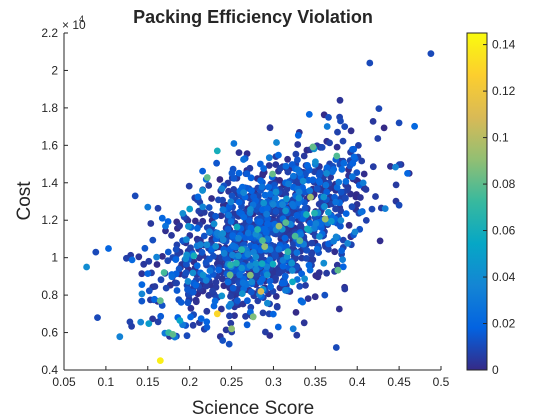  What do you see at coordinates (64, 382) in the screenshot?
I see `x-tick-label: 0.05` at bounding box center [64, 382].